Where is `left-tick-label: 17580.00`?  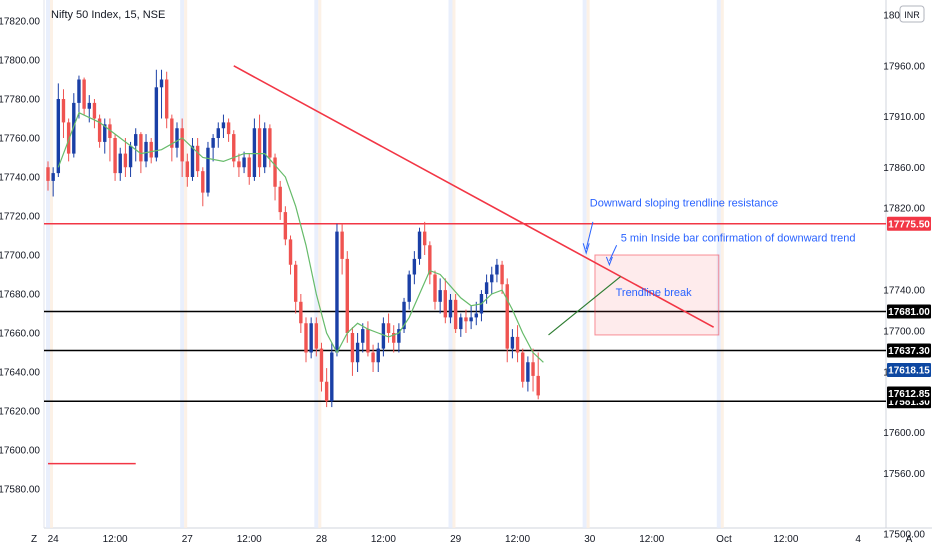 left-tick-label: 17580.00 is located at coordinates (20, 490).